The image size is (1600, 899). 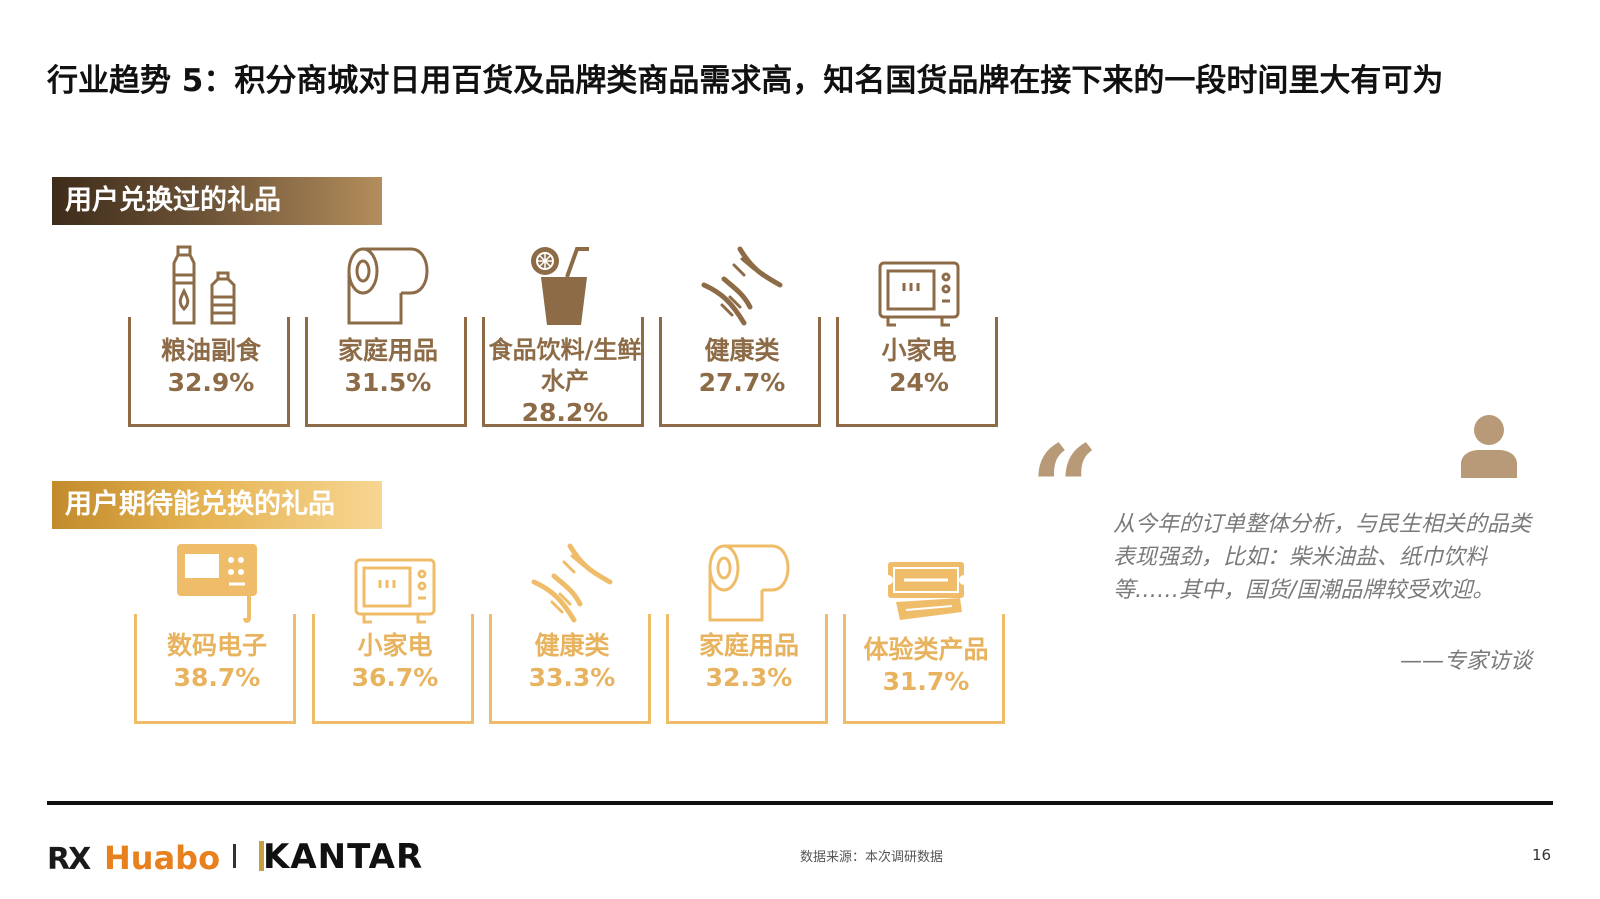 What do you see at coordinates (926, 649) in the screenshot?
I see `category-name: 体验类产品` at bounding box center [926, 649].